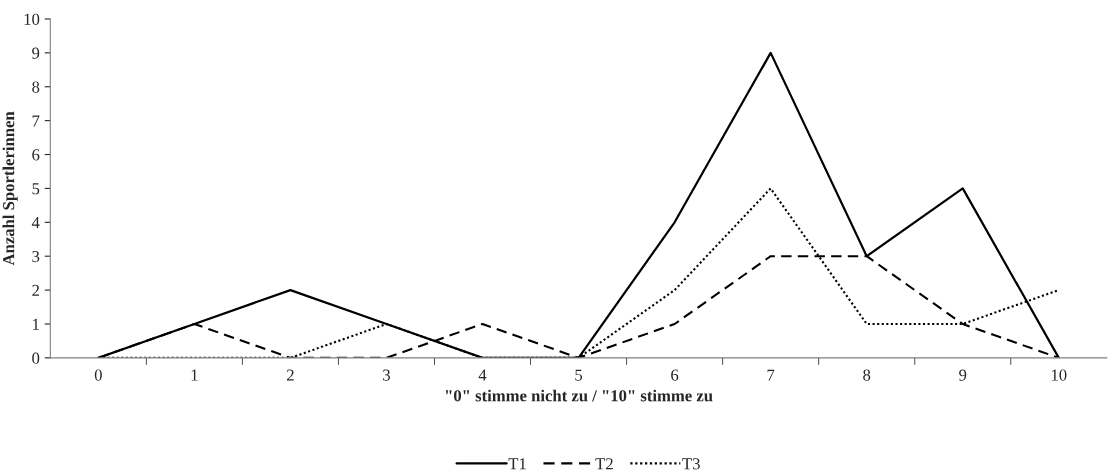  I want to click on y-tick-label: 5, so click(36, 189).